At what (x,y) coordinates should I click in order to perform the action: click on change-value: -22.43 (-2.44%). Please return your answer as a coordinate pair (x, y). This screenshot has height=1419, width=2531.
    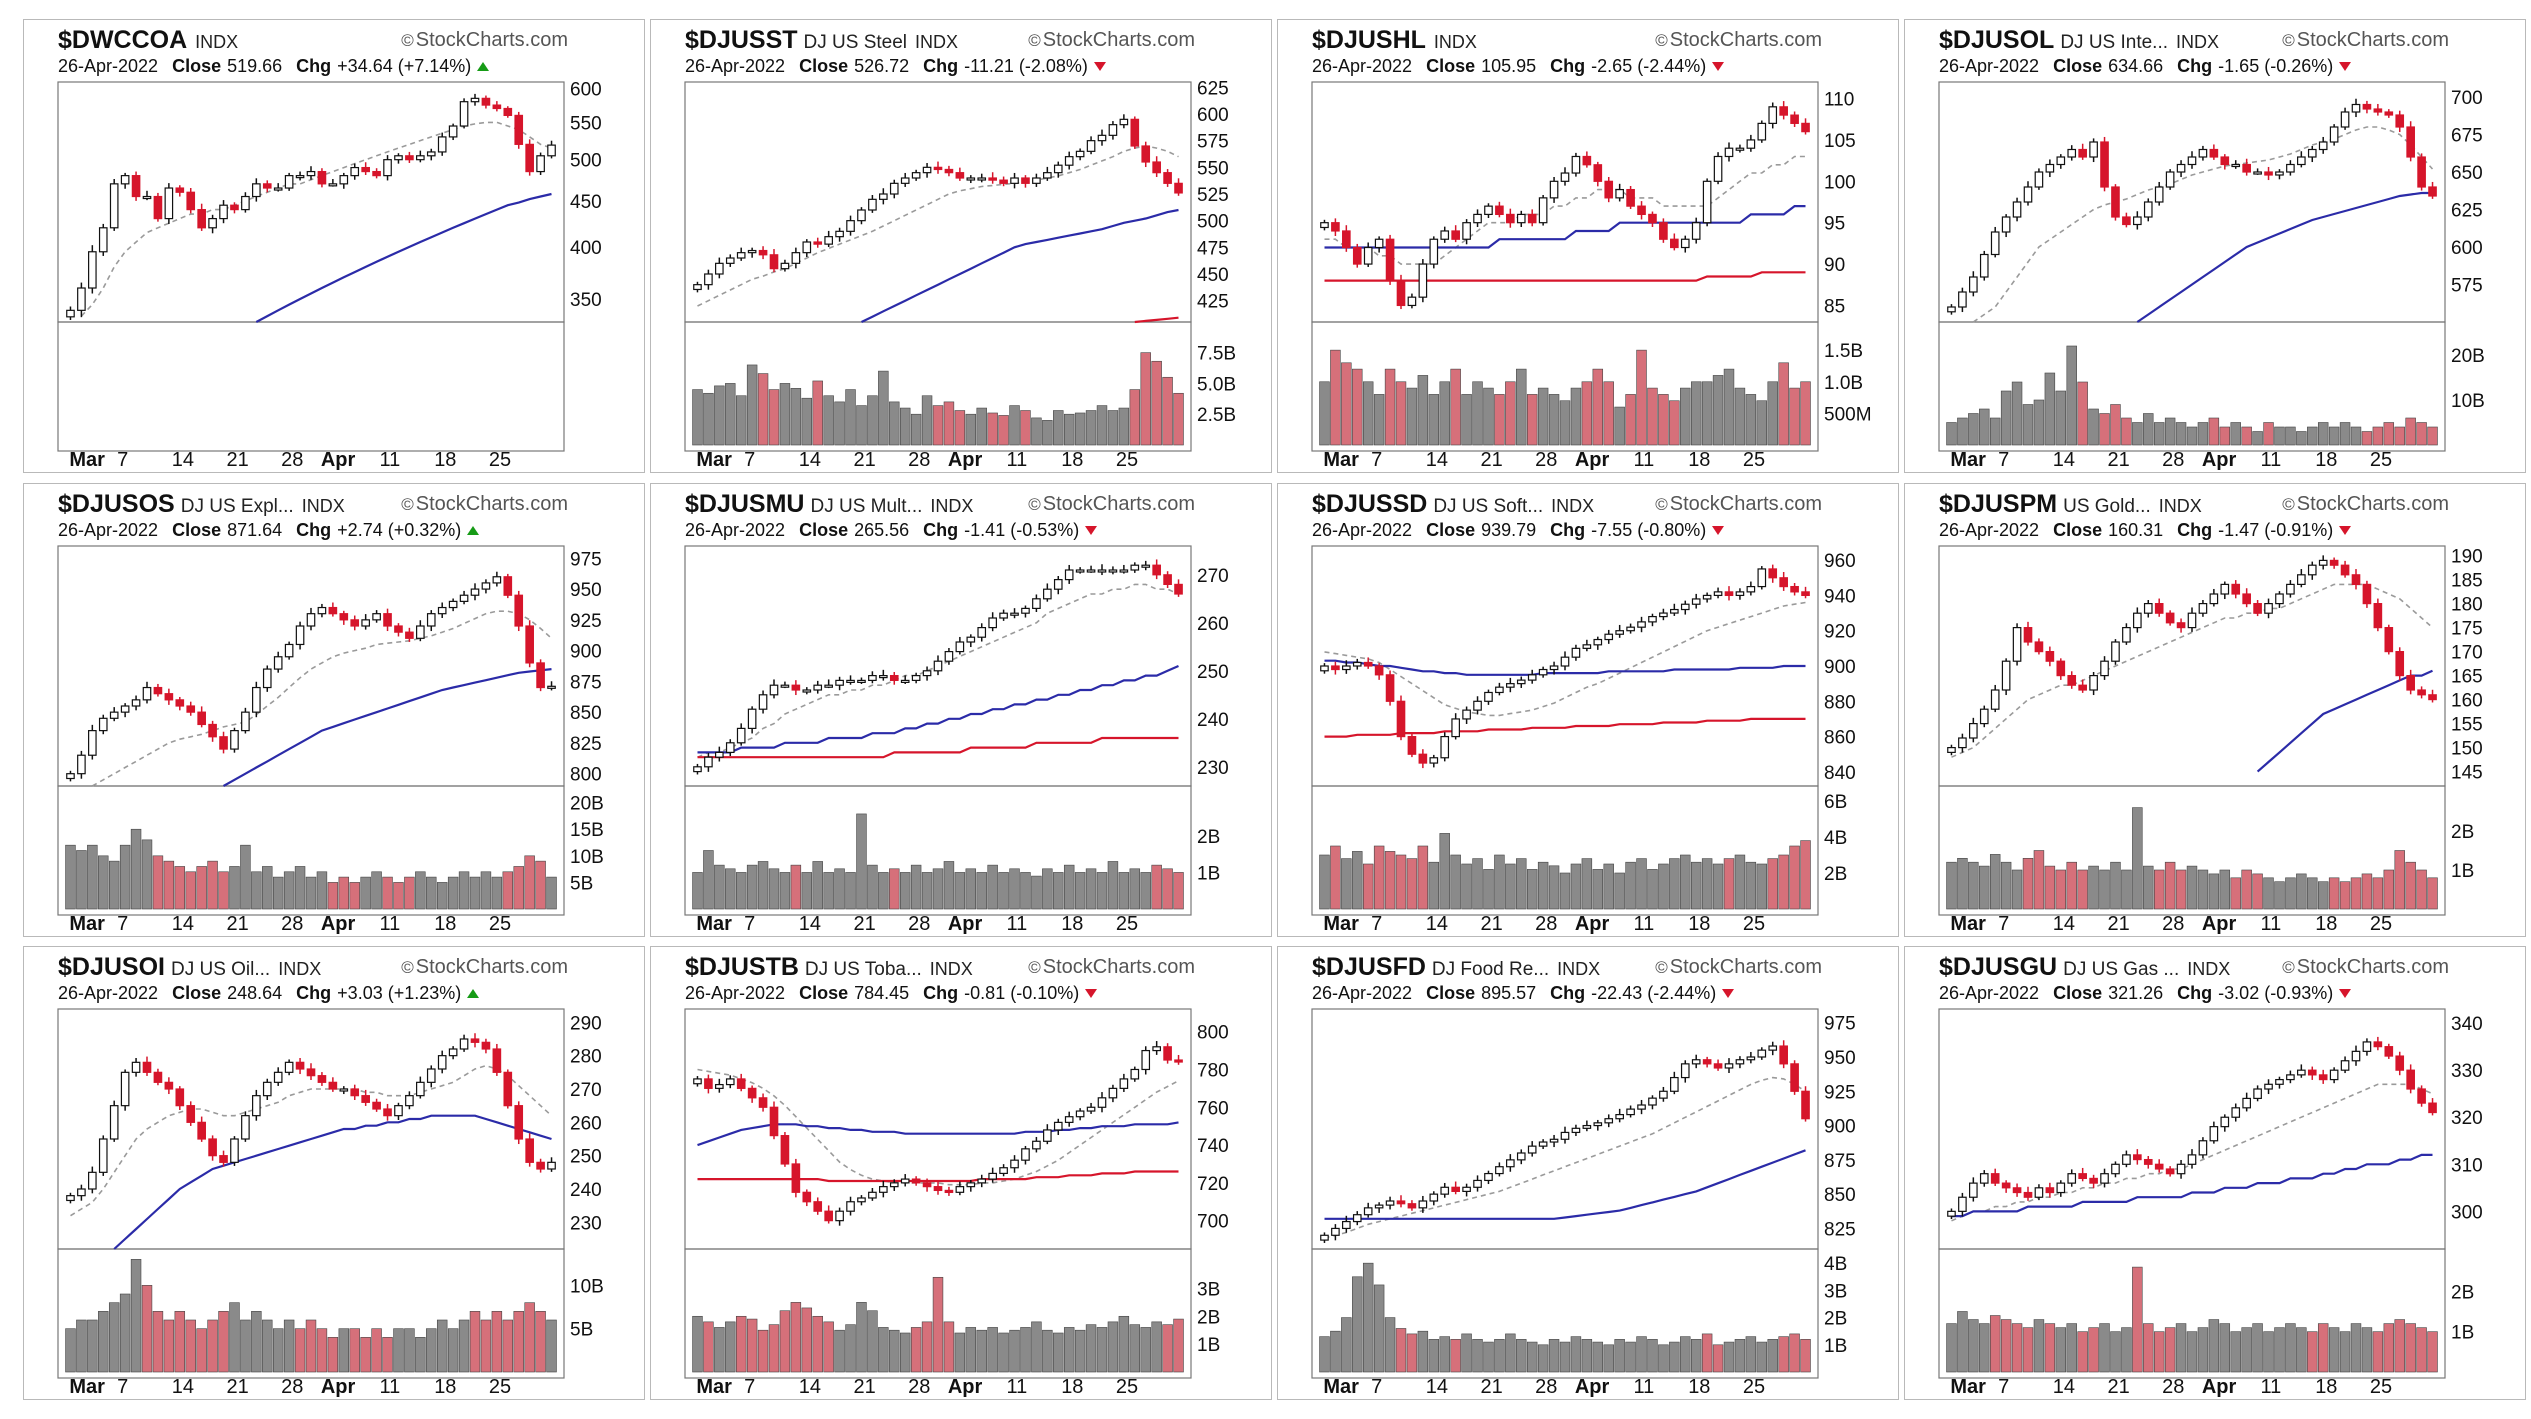
    Looking at the image, I should click on (1654, 993).